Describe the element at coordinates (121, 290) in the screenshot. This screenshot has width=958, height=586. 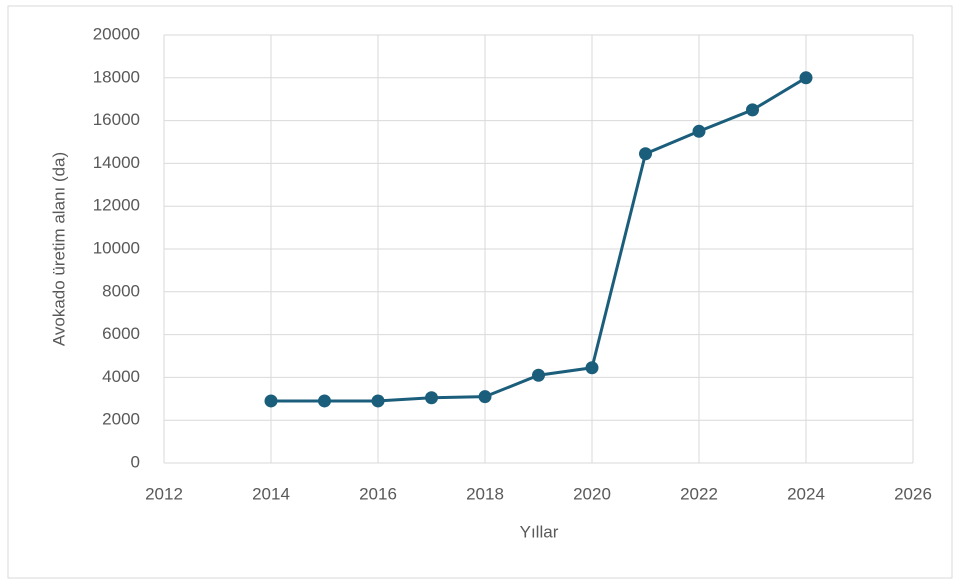
I see `y-tick-label: 8000` at that location.